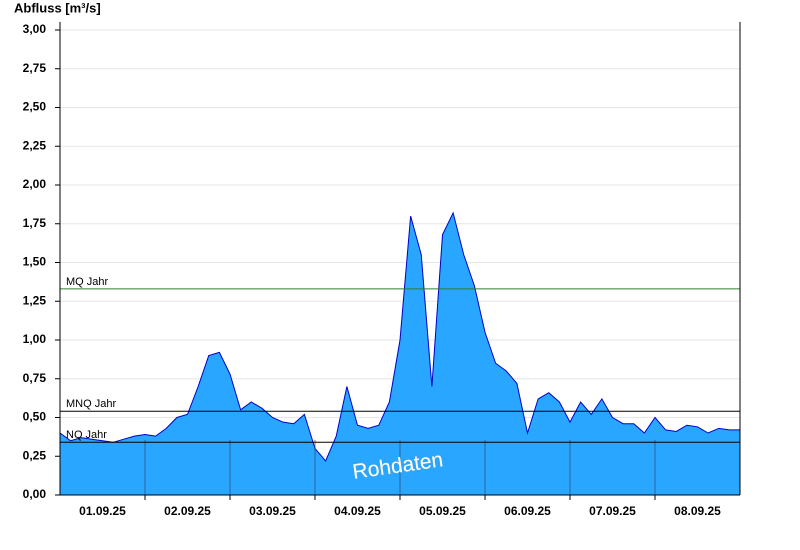  What do you see at coordinates (697, 511) in the screenshot?
I see `x-tick-label: 08.09.25` at bounding box center [697, 511].